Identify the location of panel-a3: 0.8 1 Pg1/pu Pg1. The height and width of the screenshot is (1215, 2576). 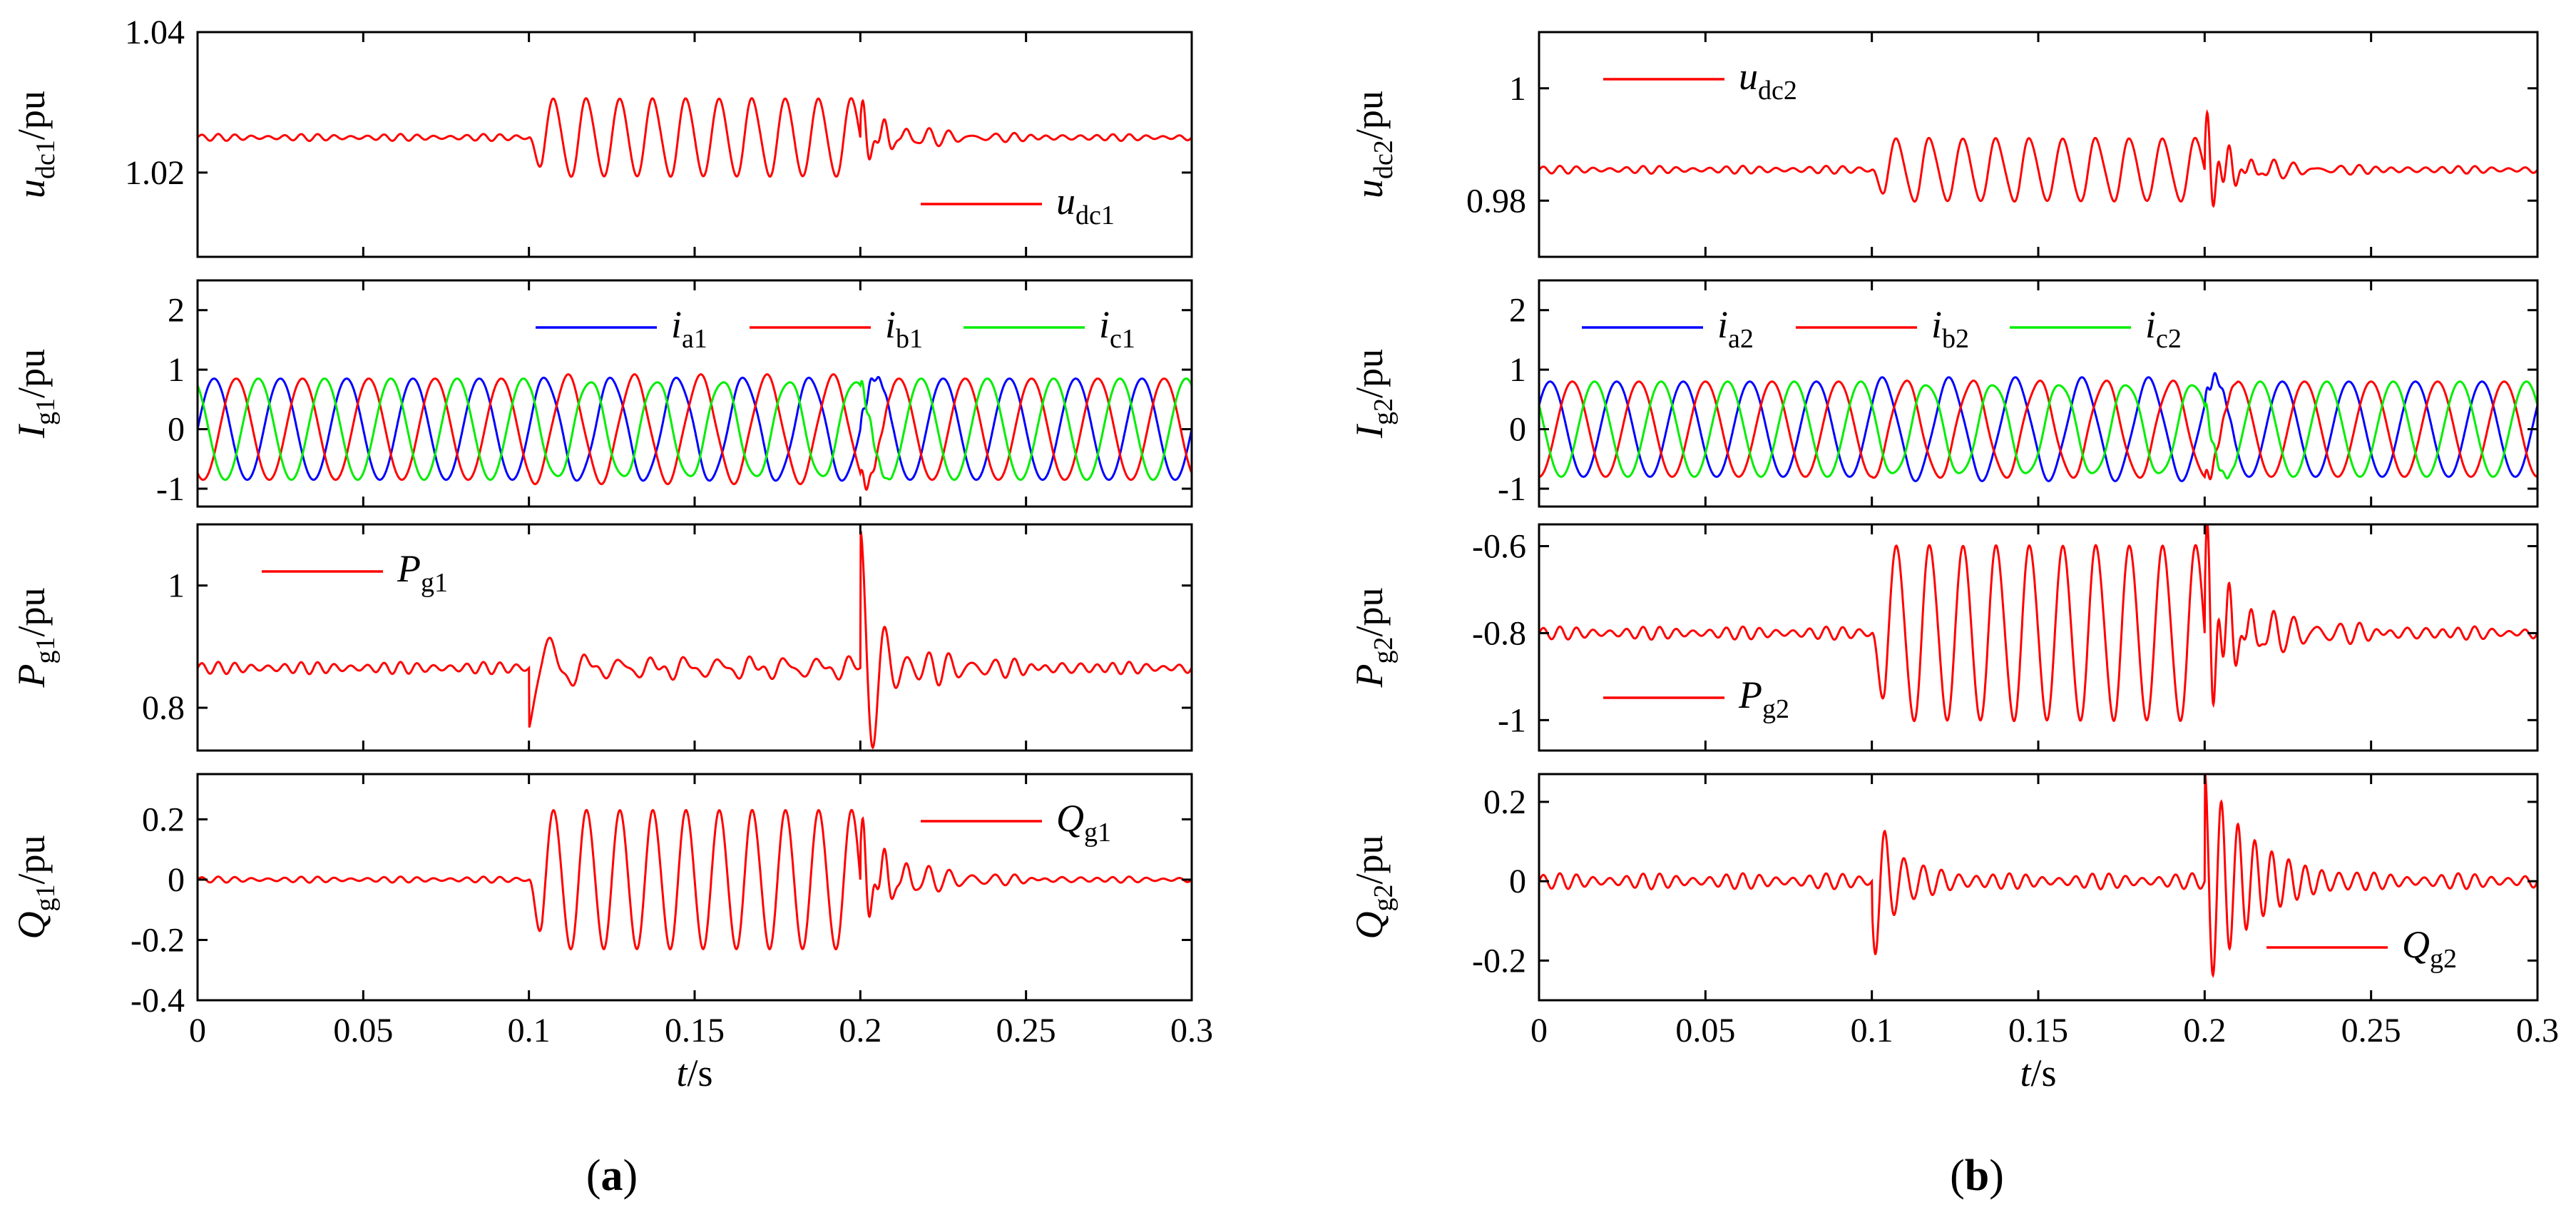
(601, 637).